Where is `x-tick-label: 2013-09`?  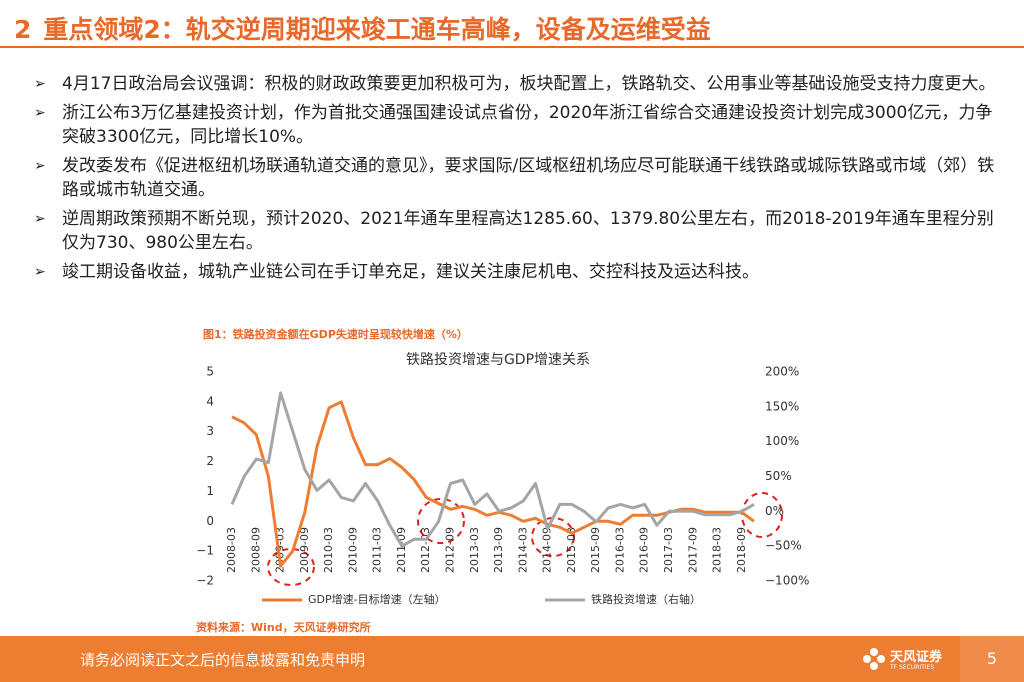
x-tick-label: 2013-09 is located at coordinates (498, 550).